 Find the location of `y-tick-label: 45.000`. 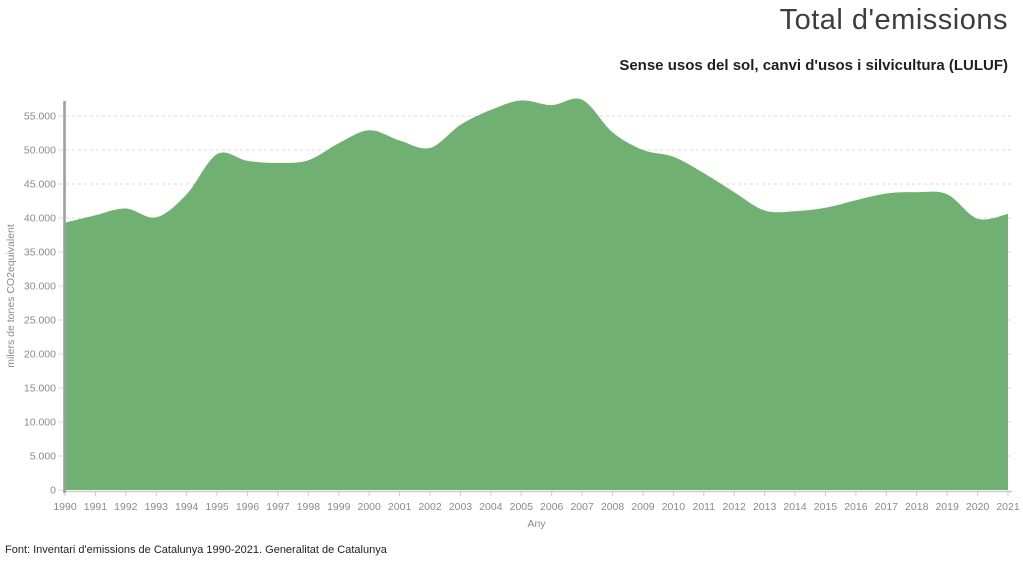

y-tick-label: 45.000 is located at coordinates (40, 185).